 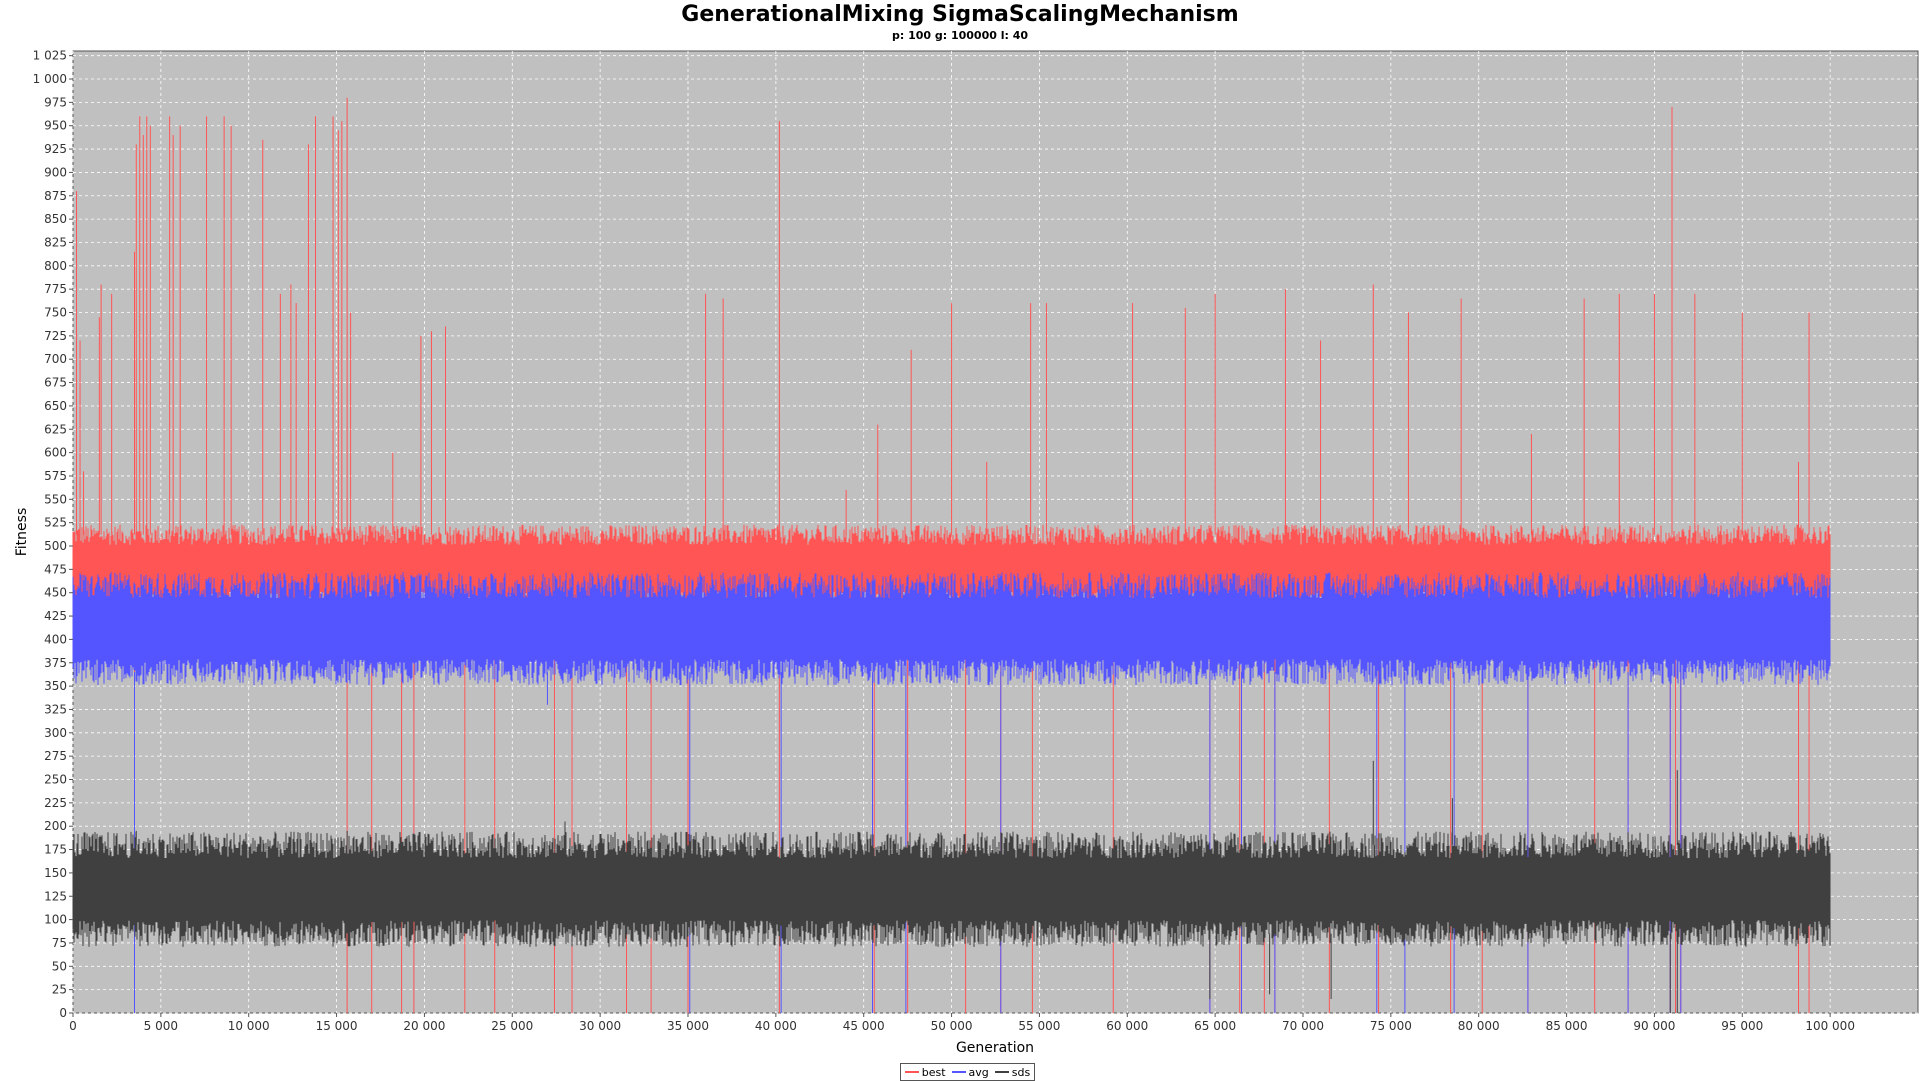 What do you see at coordinates (59, 990) in the screenshot?
I see `y-tick-label: 25` at bounding box center [59, 990].